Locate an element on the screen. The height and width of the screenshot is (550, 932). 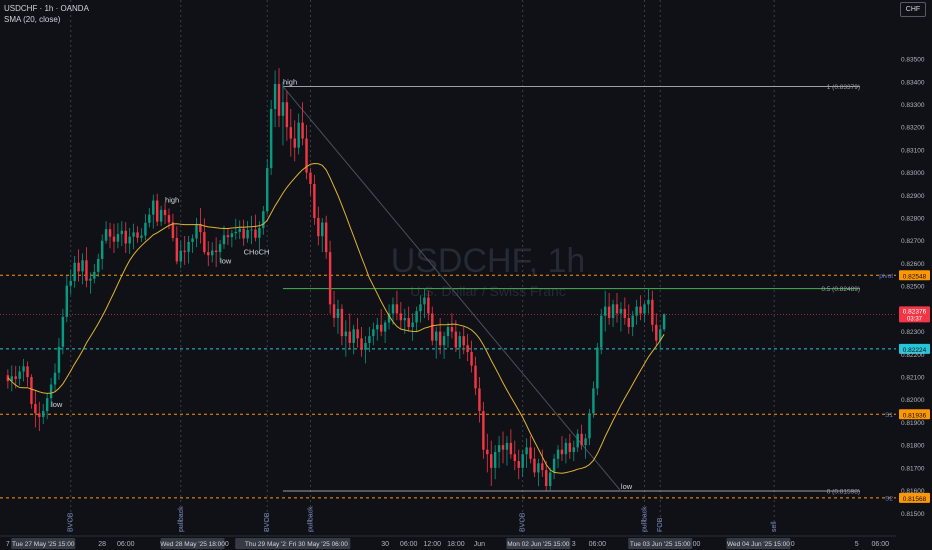
symbol-title: USDCHF · 1h · OANDA is located at coordinates (46, 8).